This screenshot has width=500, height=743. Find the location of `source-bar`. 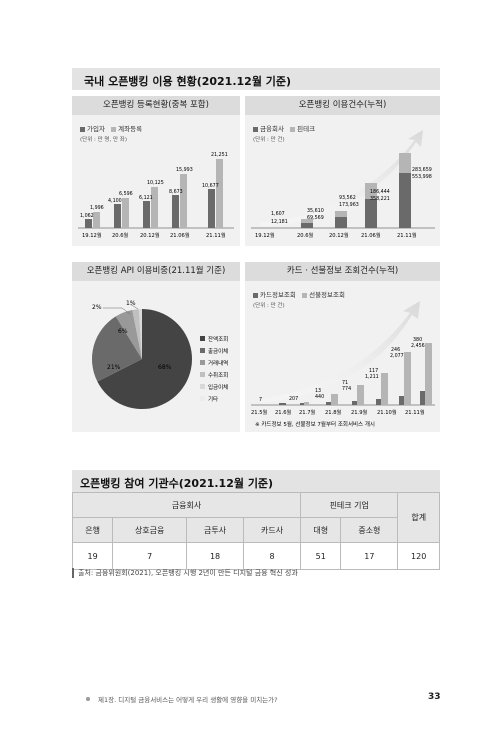

source-bar is located at coordinates (73, 573).